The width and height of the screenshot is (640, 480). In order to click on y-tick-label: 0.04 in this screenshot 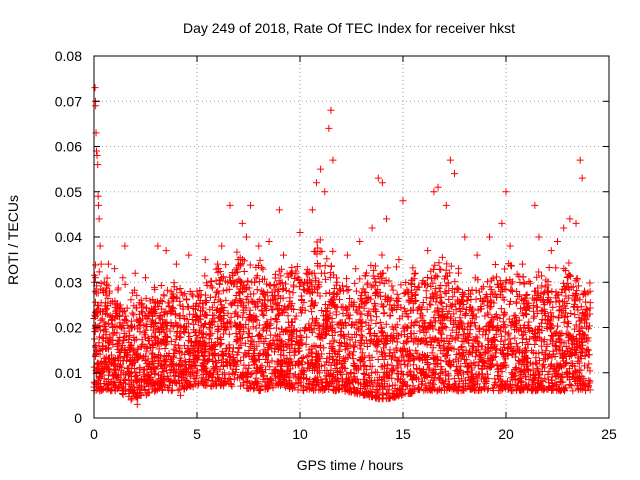, I will do `click(68, 237)`.